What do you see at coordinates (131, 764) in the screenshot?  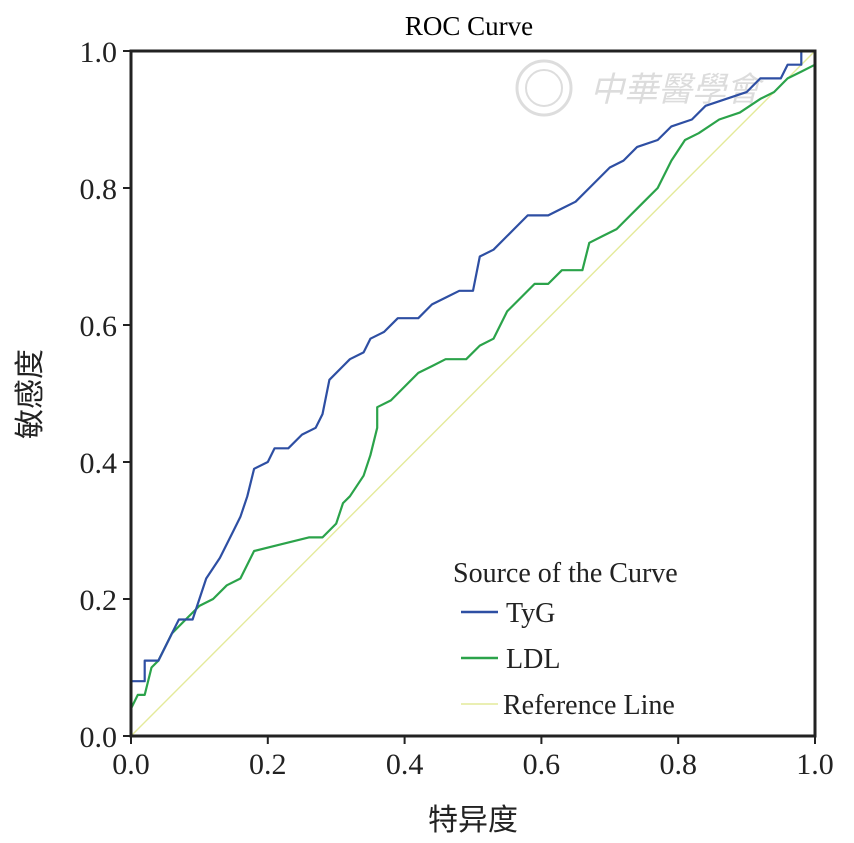 I see `x-tick-label: 0.0` at bounding box center [131, 764].